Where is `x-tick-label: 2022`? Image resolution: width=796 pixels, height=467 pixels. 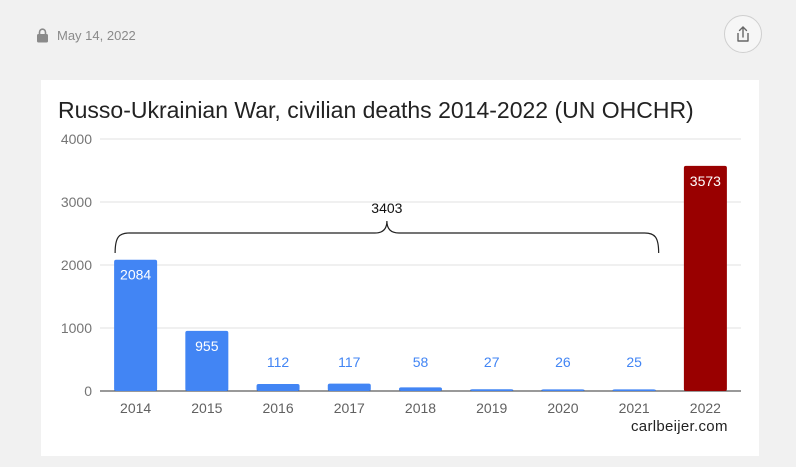
x-tick-label: 2022 is located at coordinates (705, 408).